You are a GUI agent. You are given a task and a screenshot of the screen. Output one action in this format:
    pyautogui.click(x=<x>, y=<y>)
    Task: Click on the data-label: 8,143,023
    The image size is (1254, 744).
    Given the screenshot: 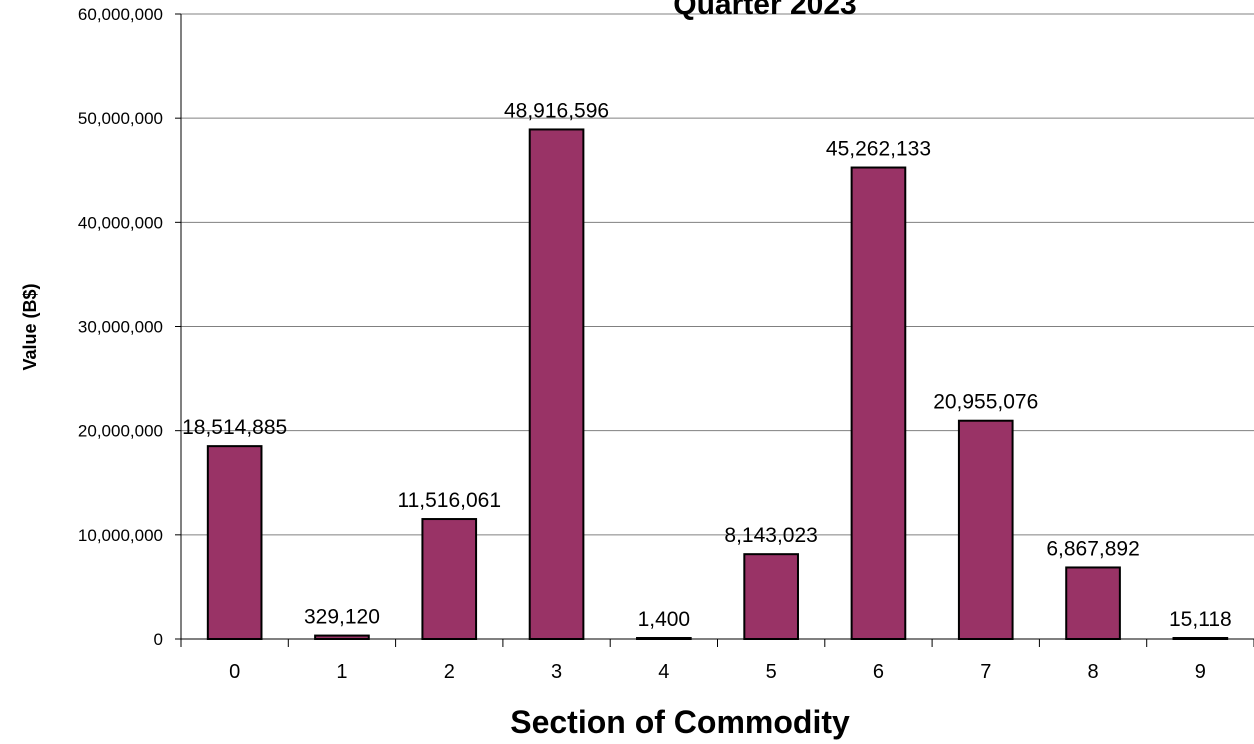 What is the action you would take?
    pyautogui.click(x=770, y=535)
    